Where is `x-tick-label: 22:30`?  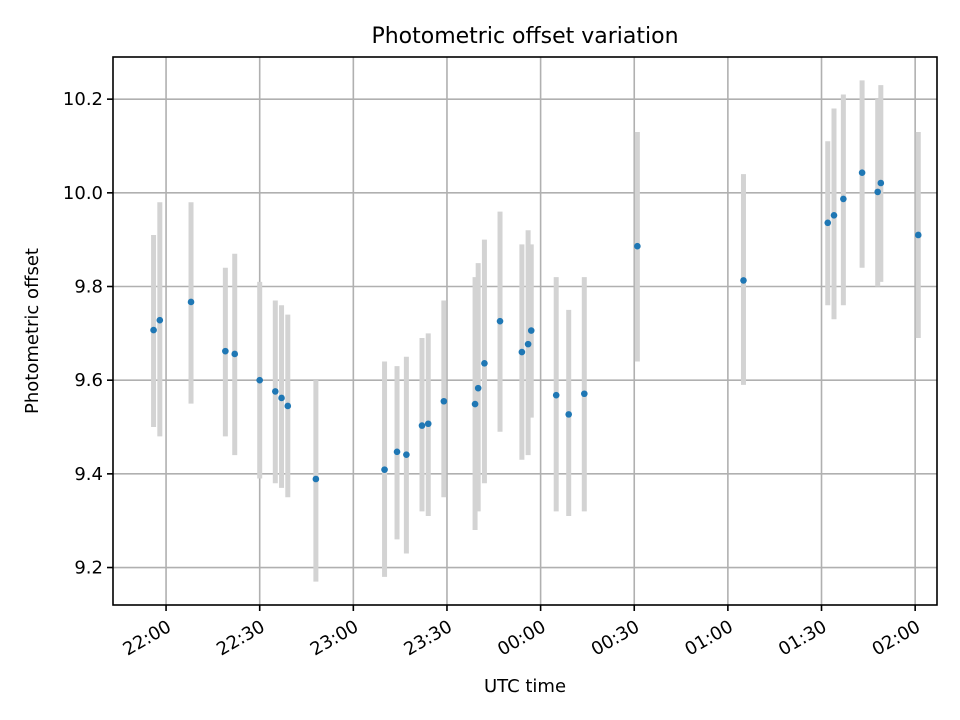
x-tick-label: 22:30 is located at coordinates (240, 638).